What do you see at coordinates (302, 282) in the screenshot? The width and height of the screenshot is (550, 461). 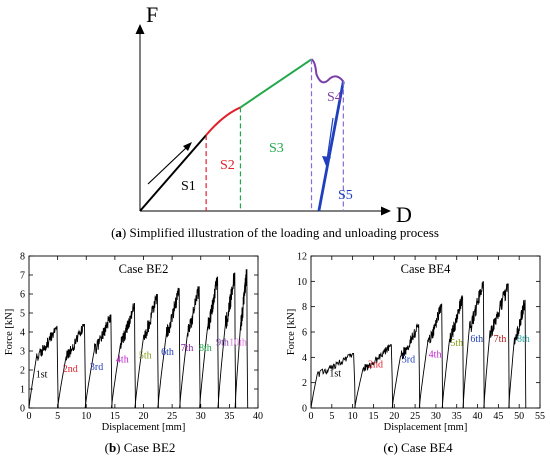 I see `y-tick-label: 10` at bounding box center [302, 282].